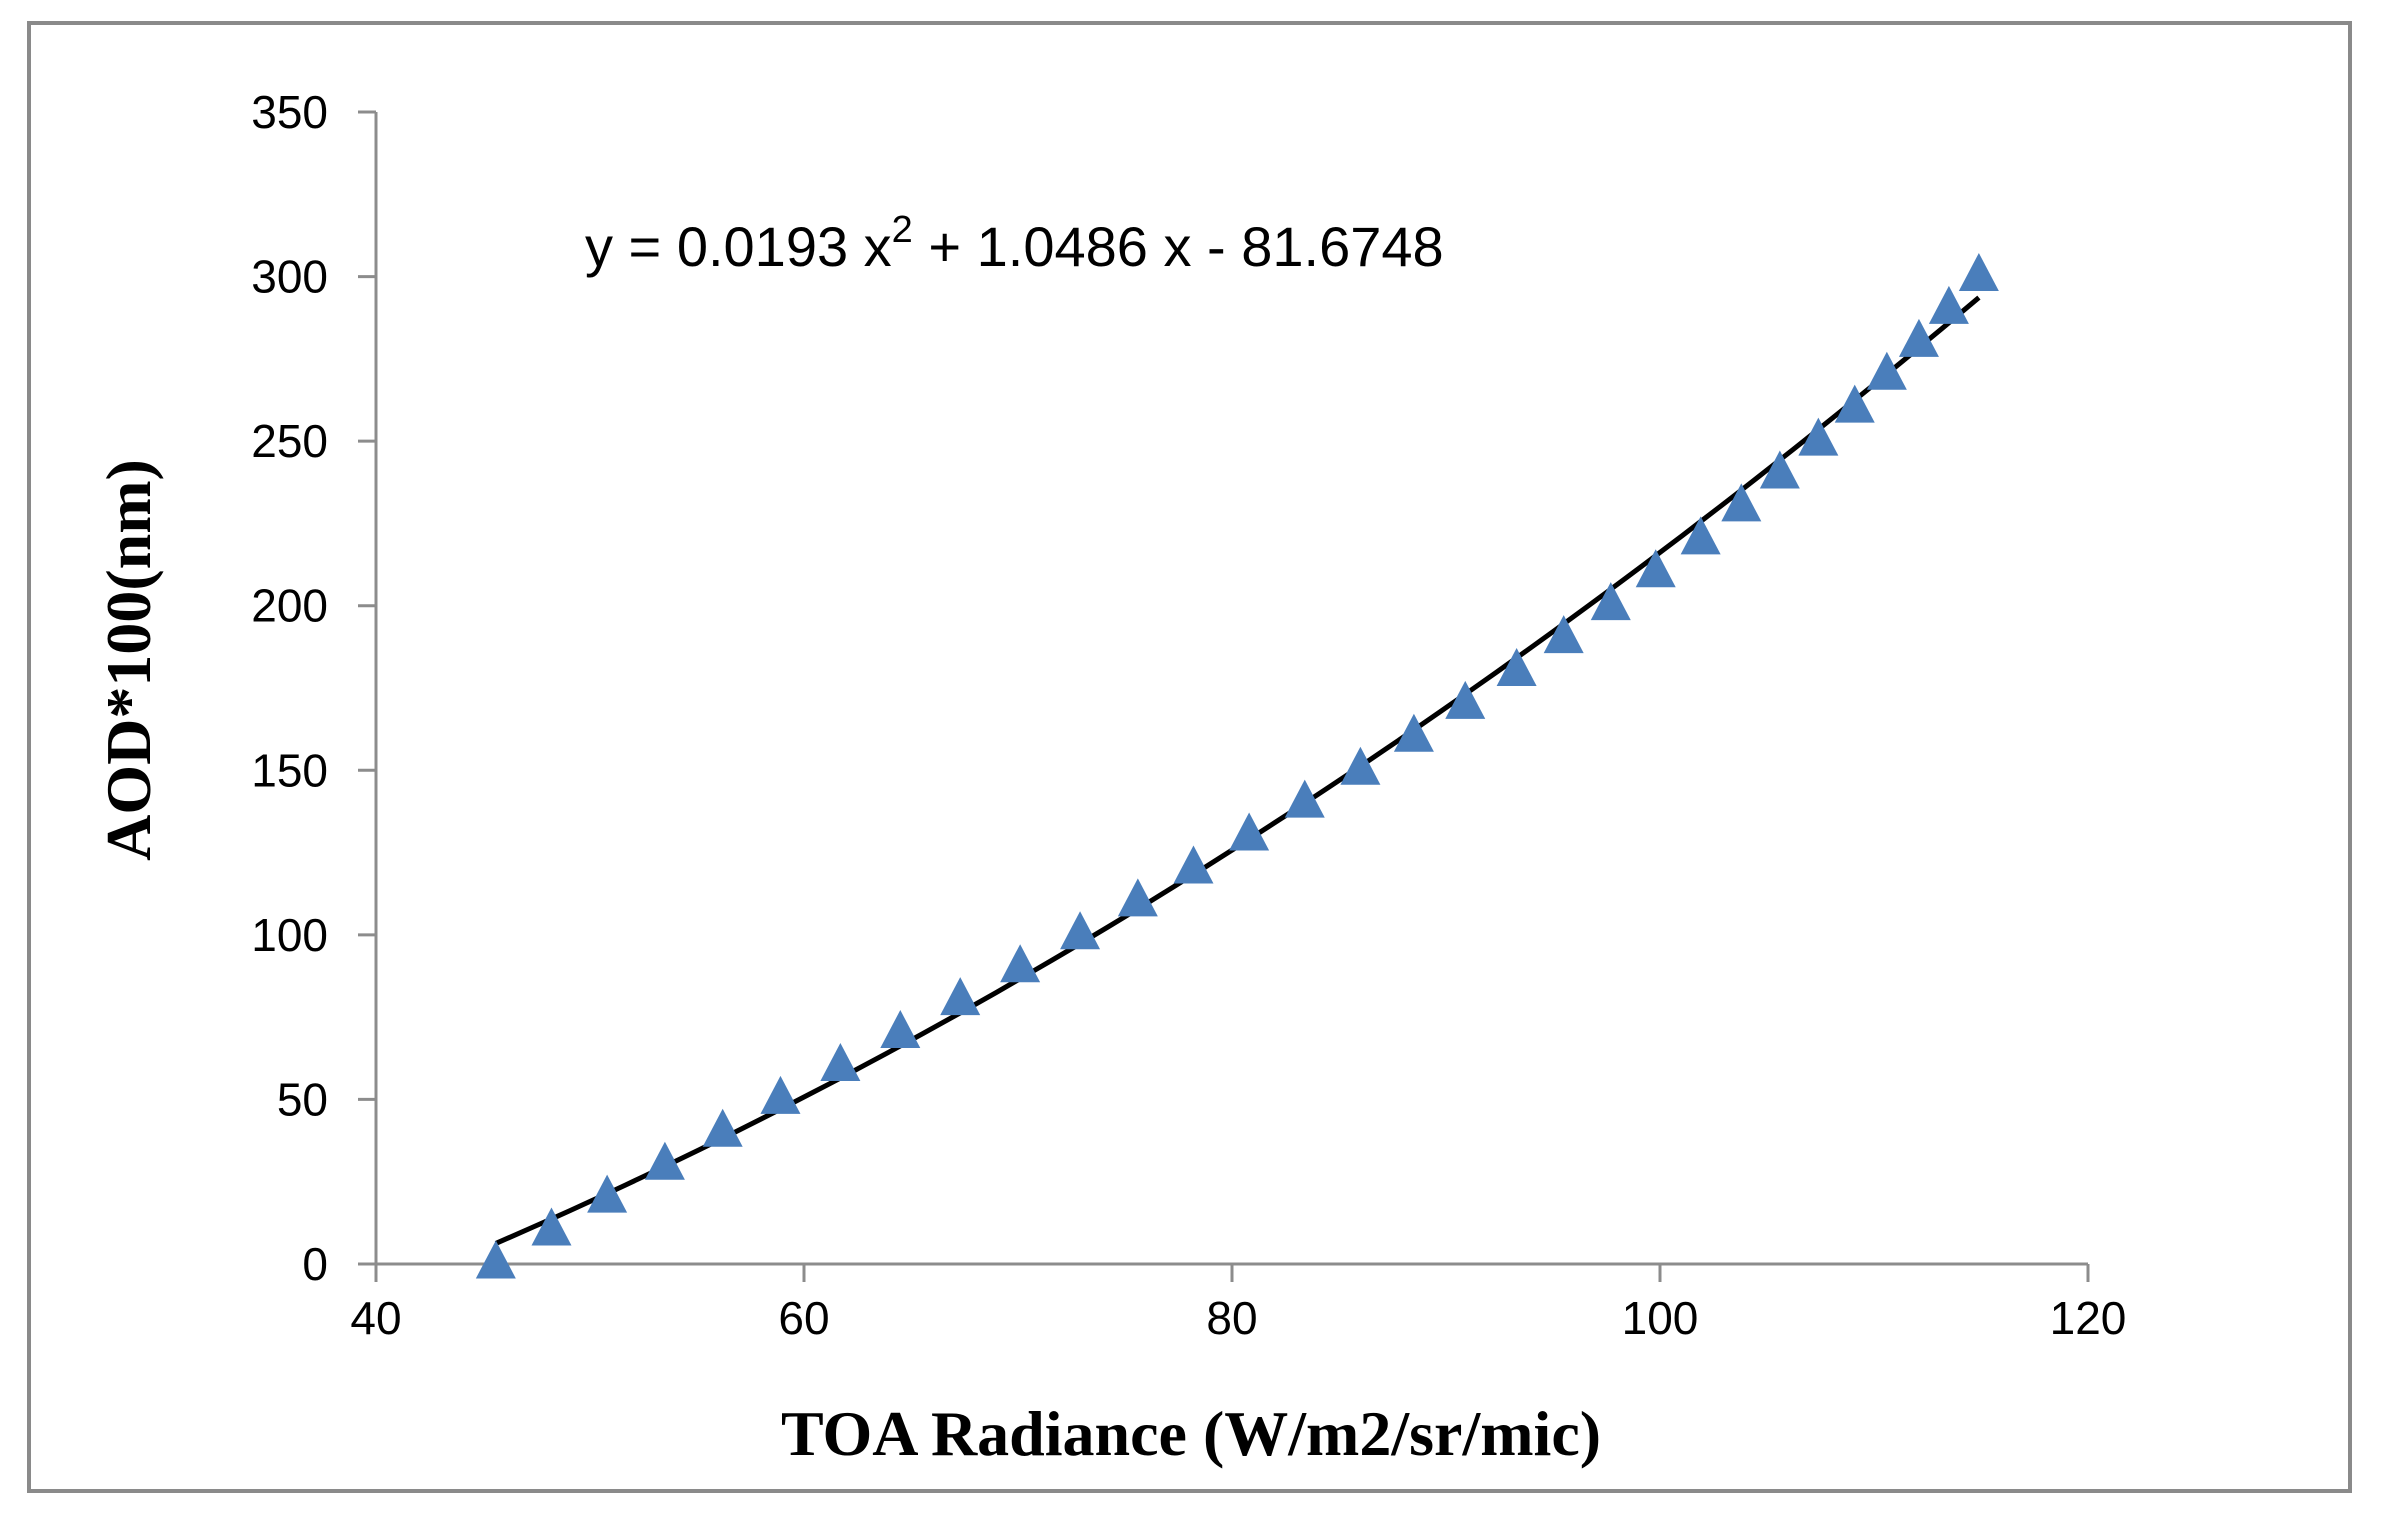  I want to click on y-tick-label: 350, so click(289, 112).